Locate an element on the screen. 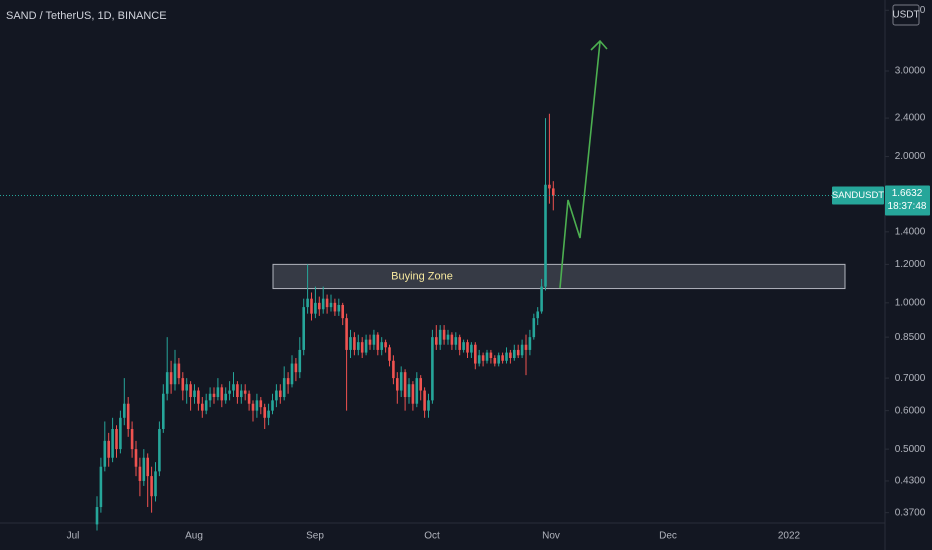  y-tick-label: 1.2000 is located at coordinates (910, 264).